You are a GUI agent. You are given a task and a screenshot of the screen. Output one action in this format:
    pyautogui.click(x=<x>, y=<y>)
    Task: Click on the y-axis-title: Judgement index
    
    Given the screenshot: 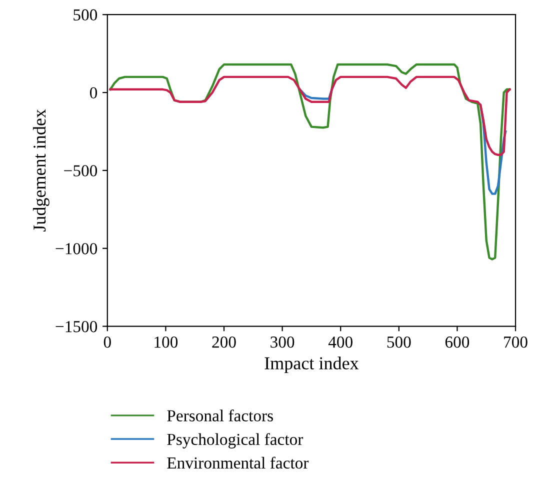 What is the action you would take?
    pyautogui.click(x=41, y=170)
    